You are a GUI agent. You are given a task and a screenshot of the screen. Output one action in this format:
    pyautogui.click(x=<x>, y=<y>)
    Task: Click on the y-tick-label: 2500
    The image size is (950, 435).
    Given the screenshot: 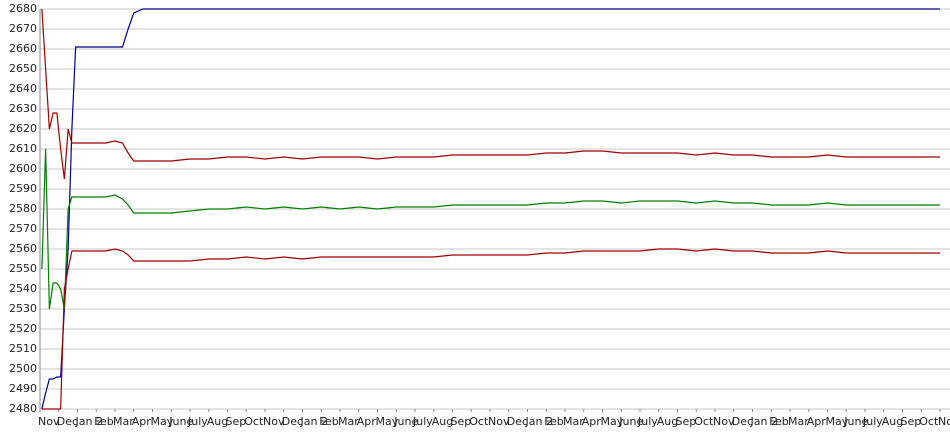 What is the action you would take?
    pyautogui.click(x=23, y=368)
    